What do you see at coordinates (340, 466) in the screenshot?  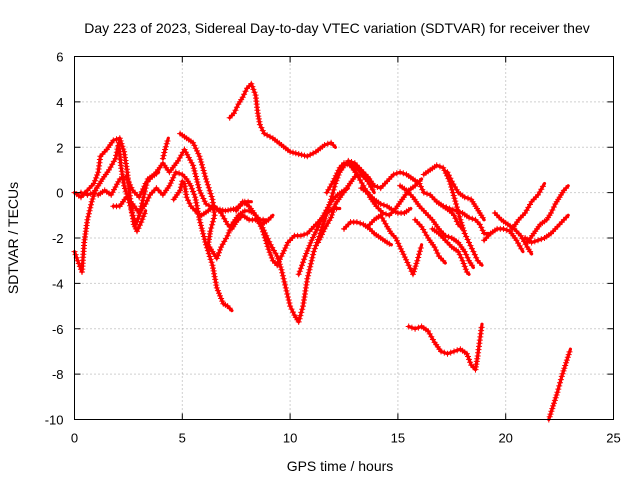 I see `x-axis-label: GPS time / hours` at bounding box center [340, 466].